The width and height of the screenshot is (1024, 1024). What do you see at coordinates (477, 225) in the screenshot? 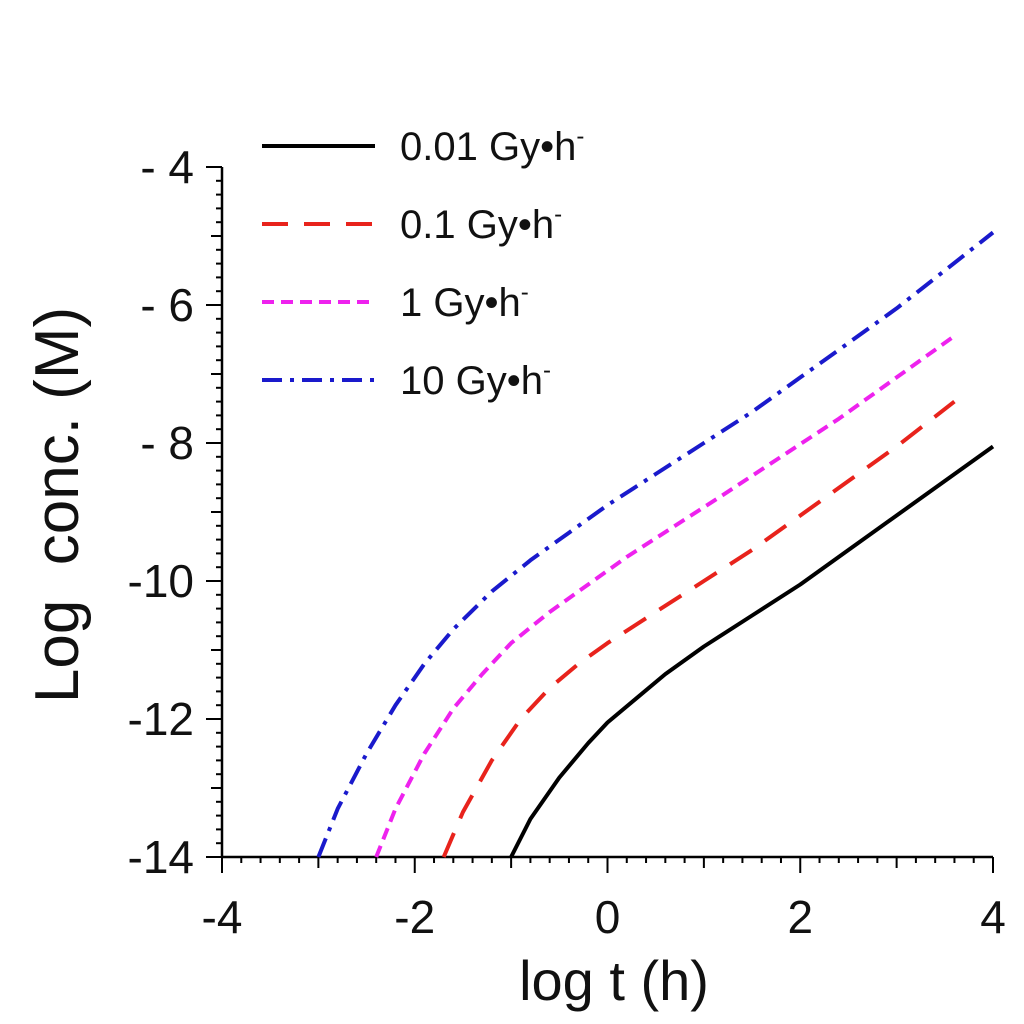
I see `legend-label-text: 0.1 Gy•h` at bounding box center [477, 225].